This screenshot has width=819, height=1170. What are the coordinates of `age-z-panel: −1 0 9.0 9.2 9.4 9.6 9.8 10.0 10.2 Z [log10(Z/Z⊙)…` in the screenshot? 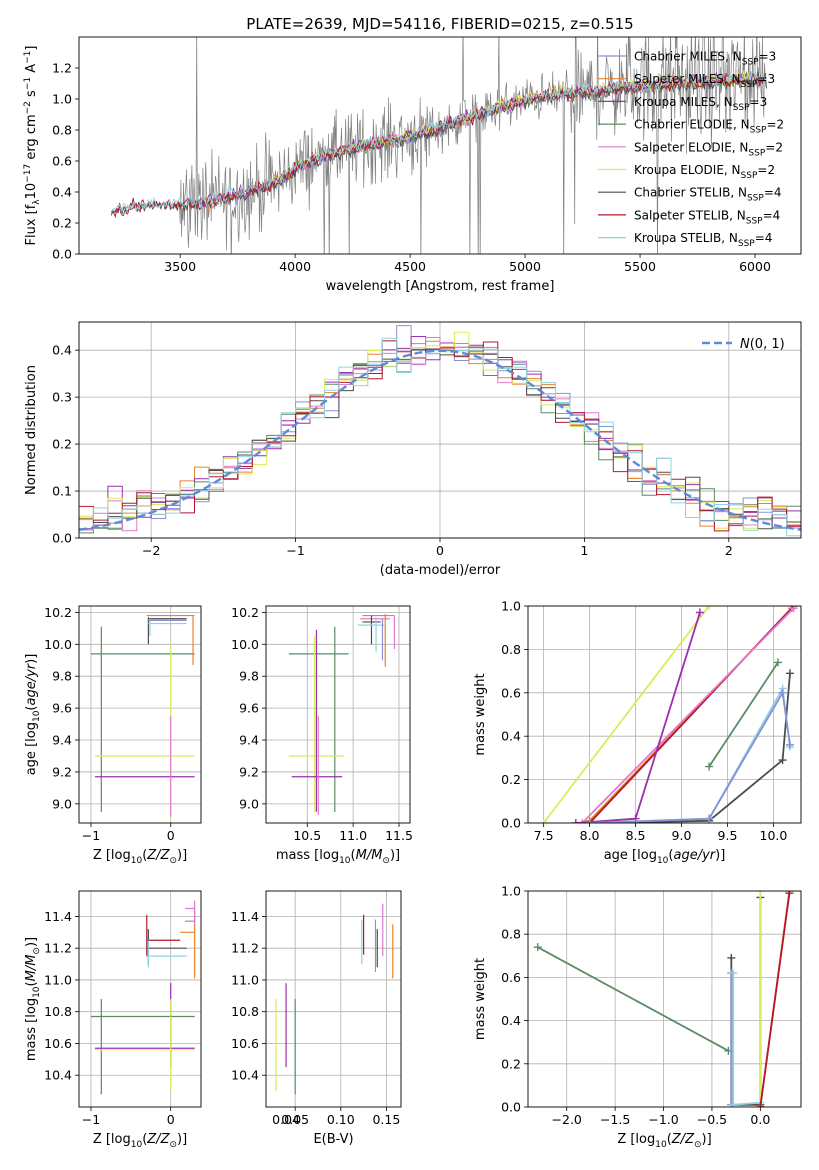 It's located at (113, 735).